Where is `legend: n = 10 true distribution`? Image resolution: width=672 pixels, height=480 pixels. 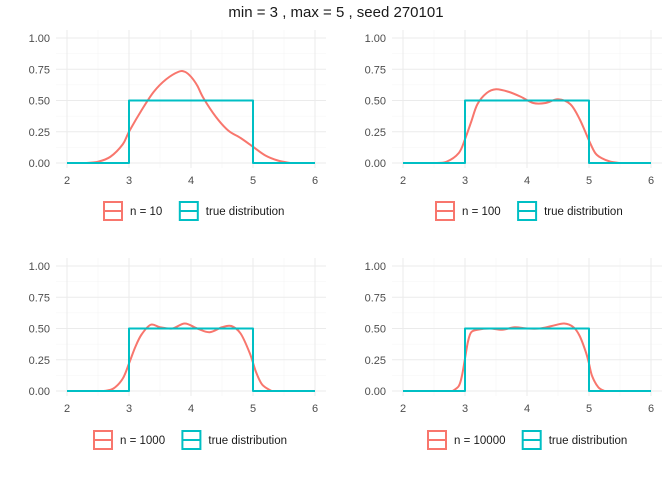
legend: n = 10 true distribution is located at coordinates (194, 211).